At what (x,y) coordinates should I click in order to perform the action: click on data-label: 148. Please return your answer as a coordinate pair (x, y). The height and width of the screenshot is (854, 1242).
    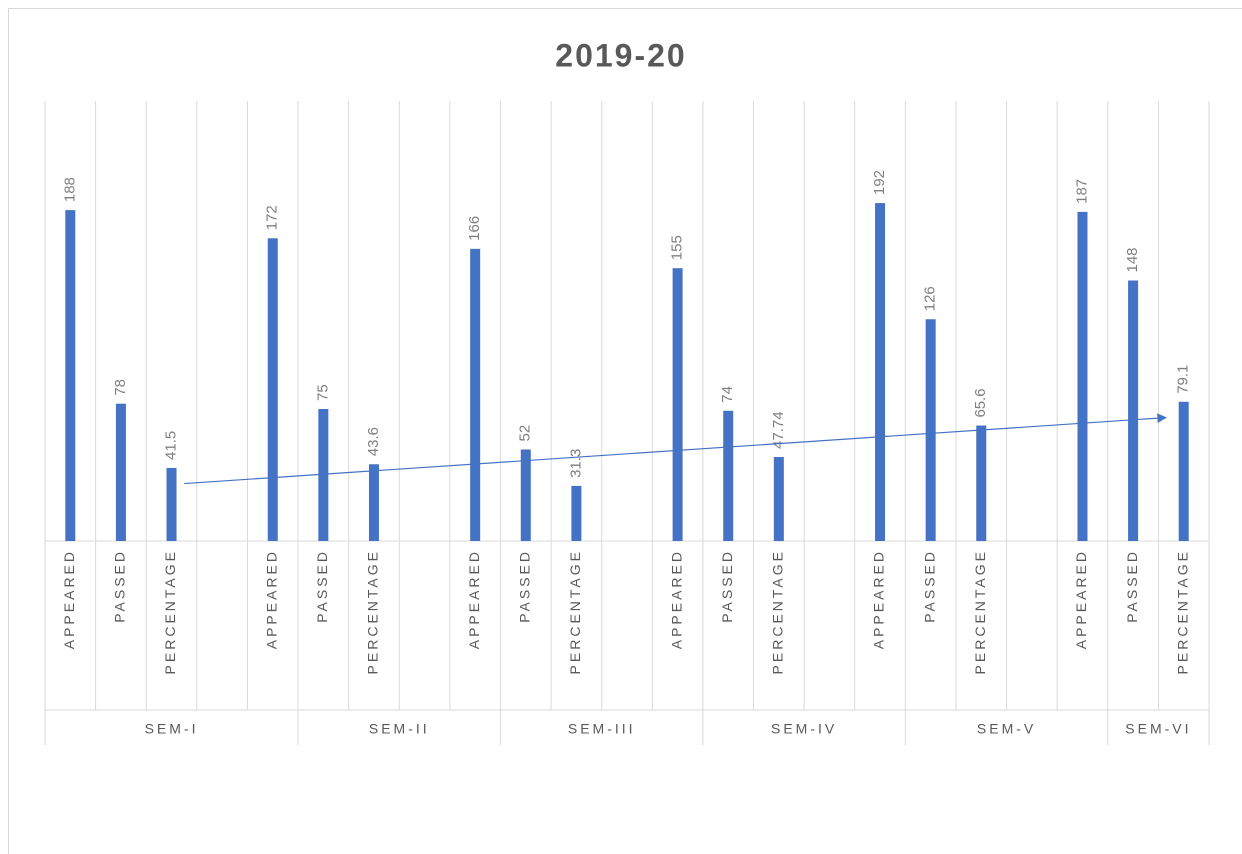
    Looking at the image, I should click on (1132, 259).